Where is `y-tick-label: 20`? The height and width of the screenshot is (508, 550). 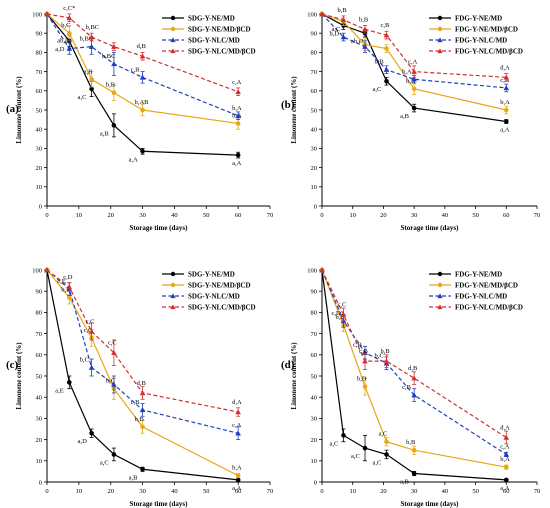
y-tick-label: 20 is located at coordinates (39, 440).